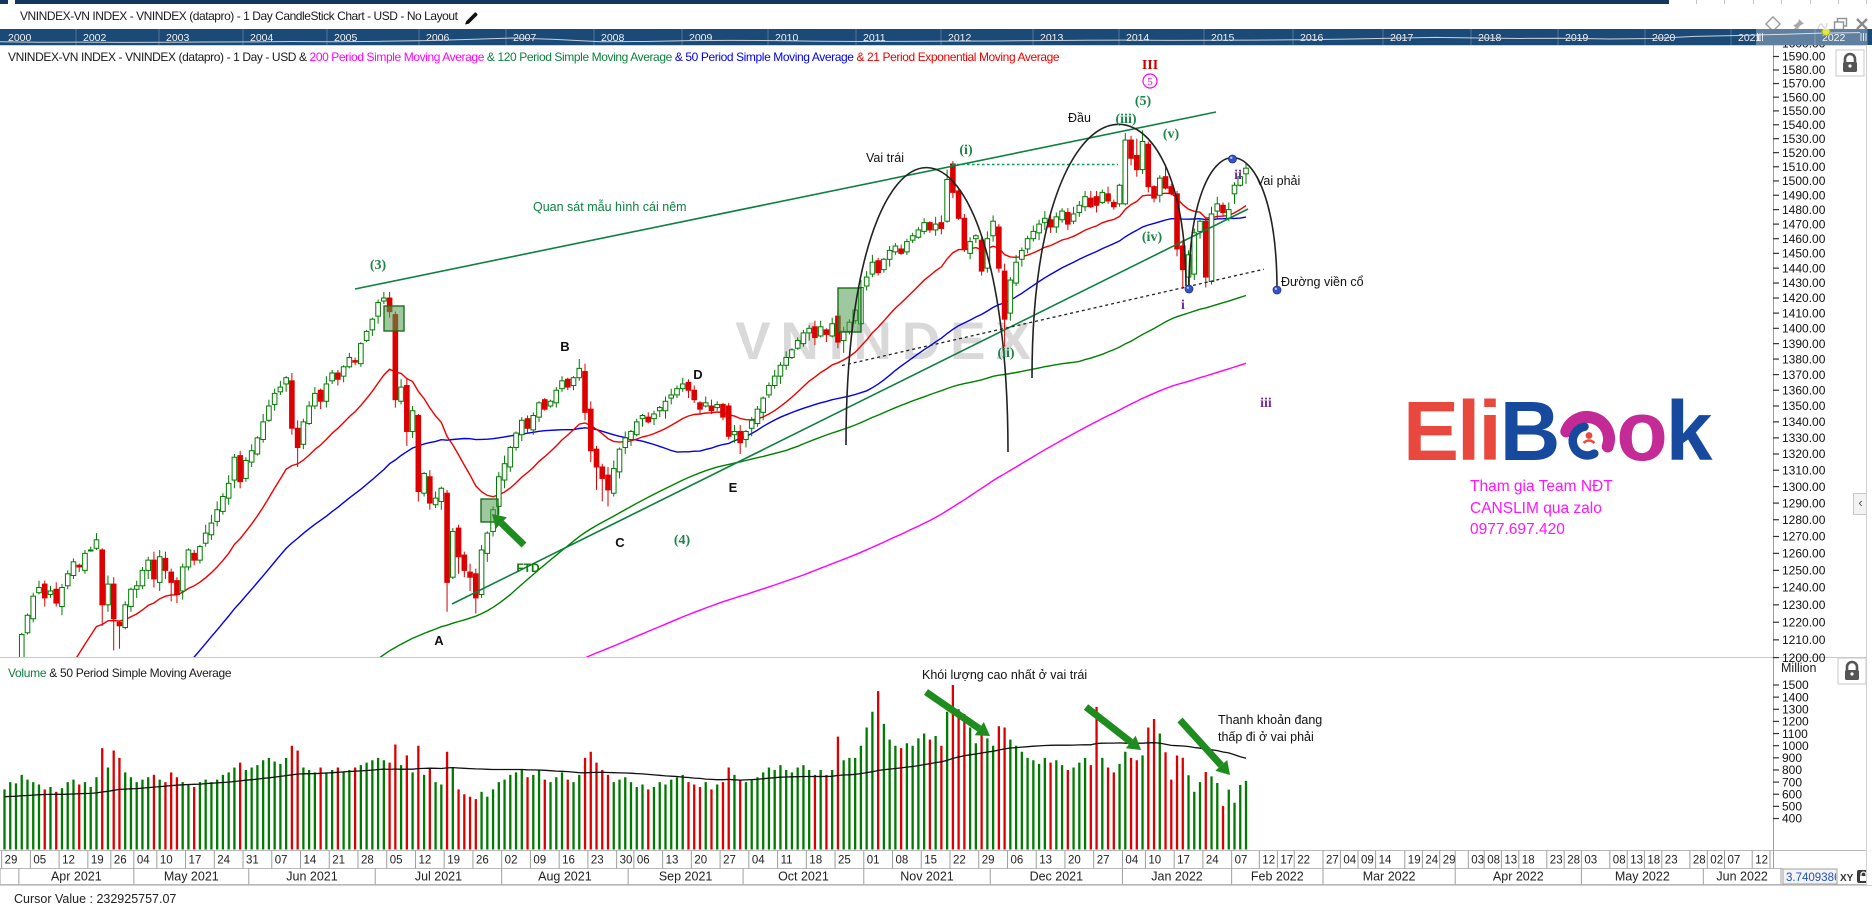  What do you see at coordinates (1804, 406) in the screenshot?
I see `price-tick-label: 1350.00` at bounding box center [1804, 406].